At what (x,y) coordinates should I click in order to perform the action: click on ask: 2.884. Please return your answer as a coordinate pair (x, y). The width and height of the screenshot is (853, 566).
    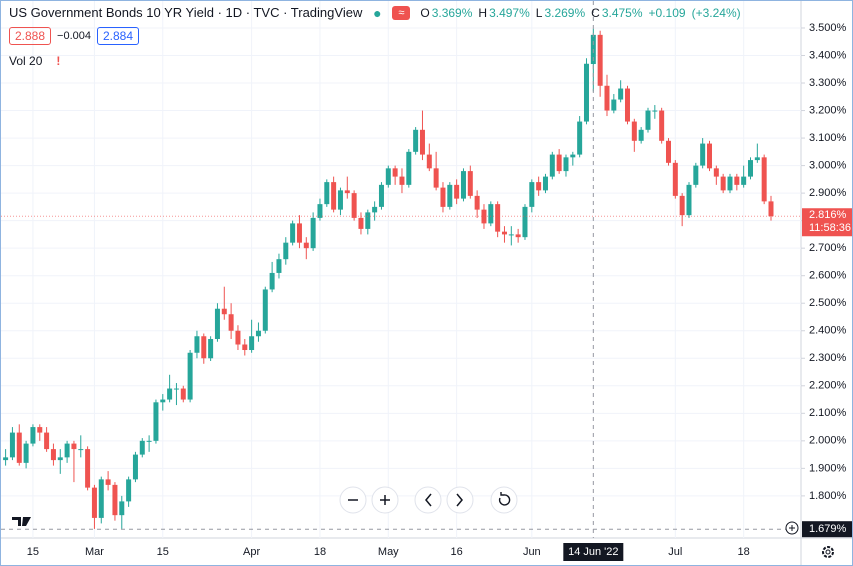
    Looking at the image, I should click on (118, 36).